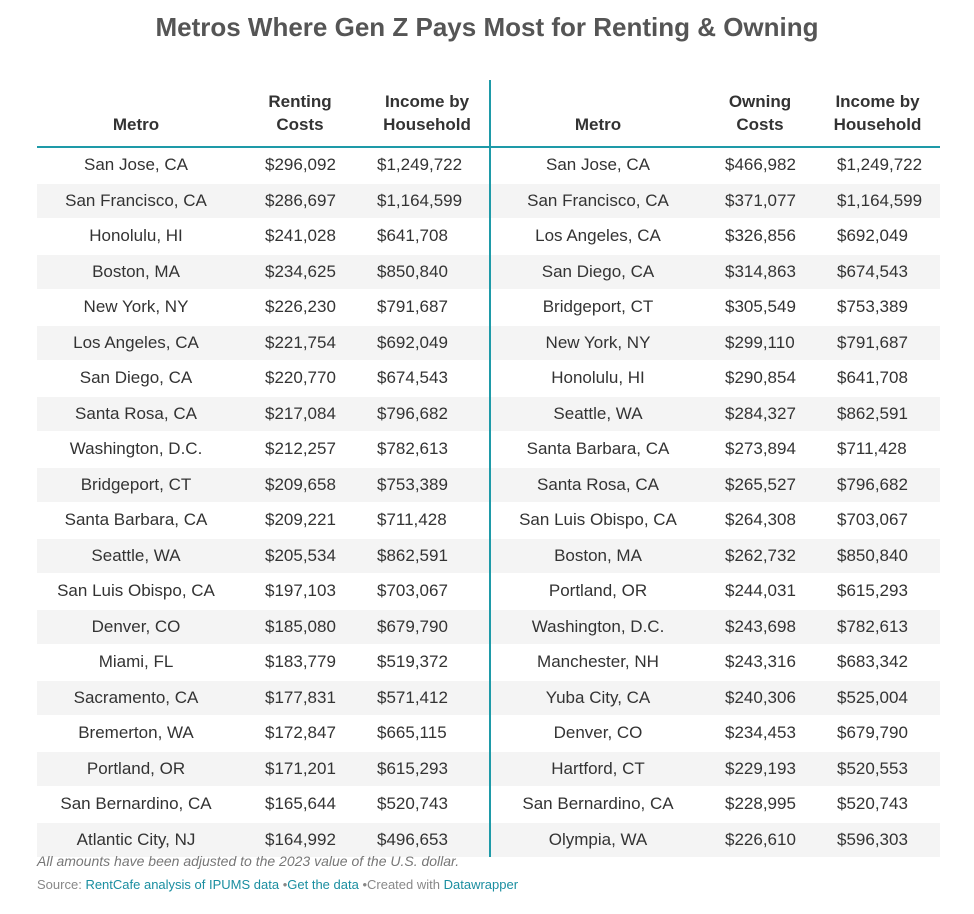  I want to click on table-cell: $183,779, so click(300, 662).